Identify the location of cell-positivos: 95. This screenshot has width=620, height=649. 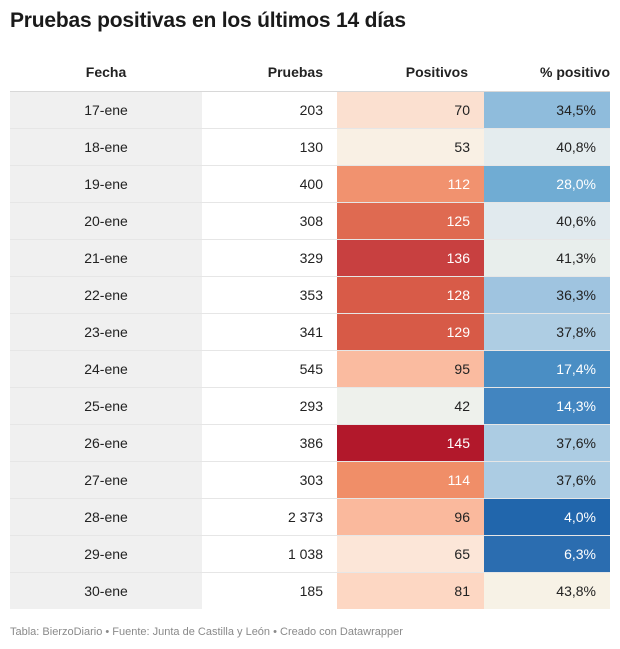
(410, 369).